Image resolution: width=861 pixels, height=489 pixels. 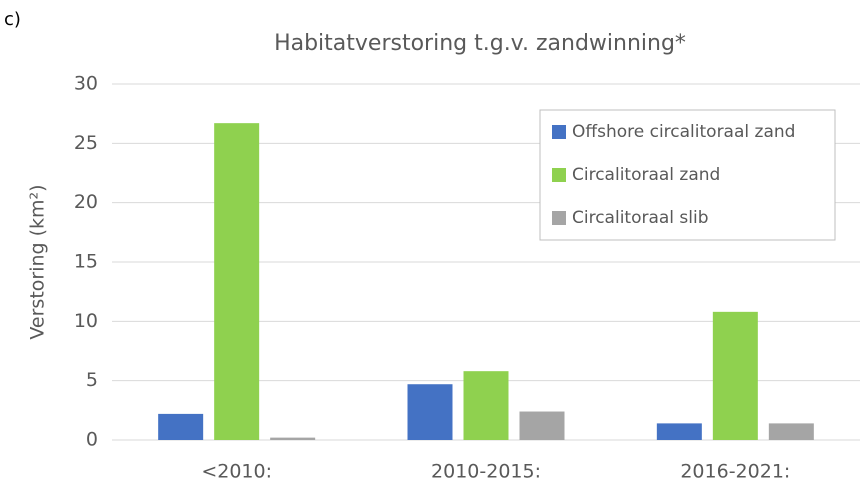 I want to click on y-tick-label: 30, so click(x=86, y=84).